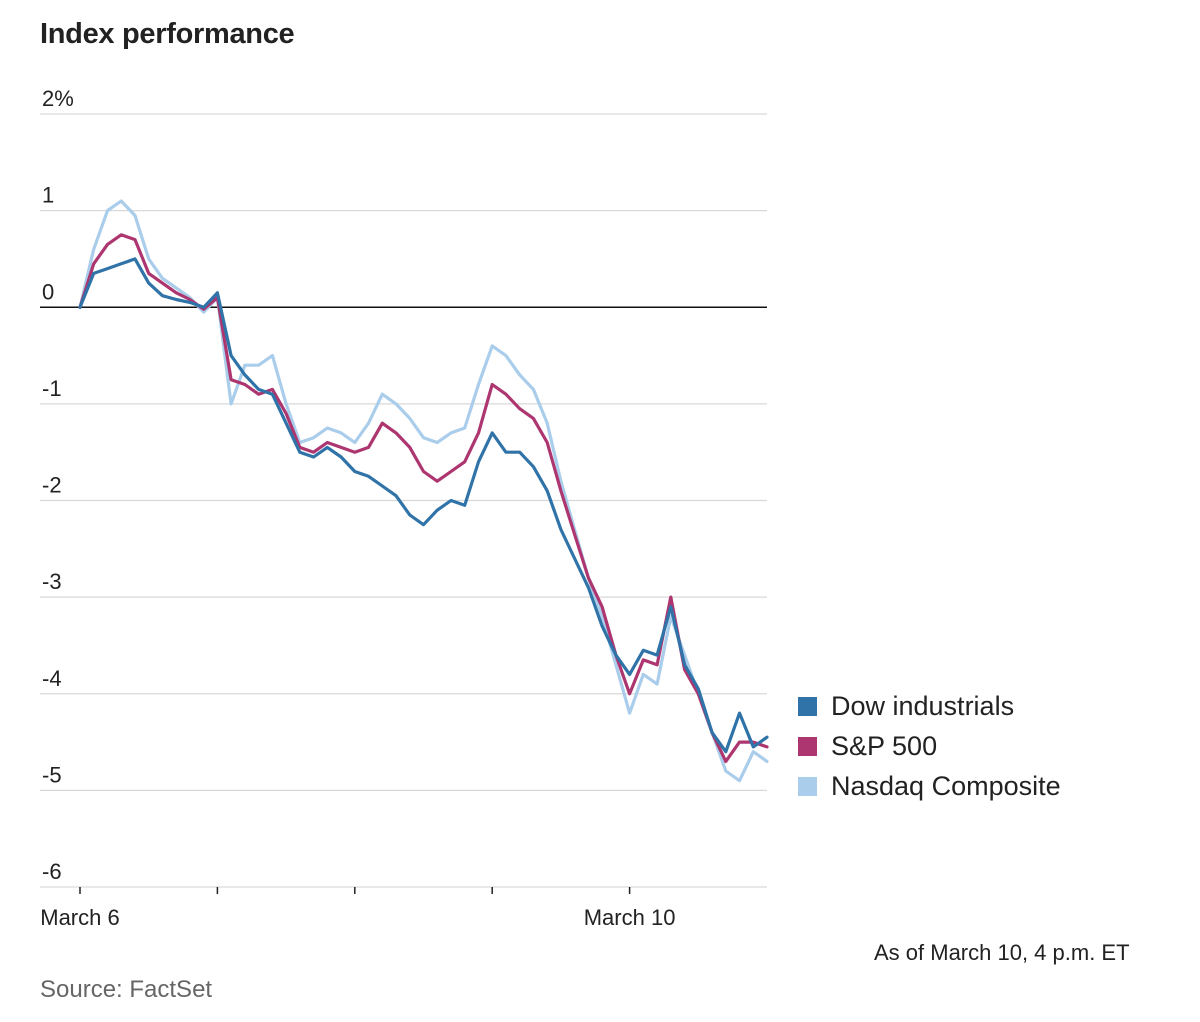  Describe the element at coordinates (52, 581) in the screenshot. I see `y-tick-label: -3` at that location.